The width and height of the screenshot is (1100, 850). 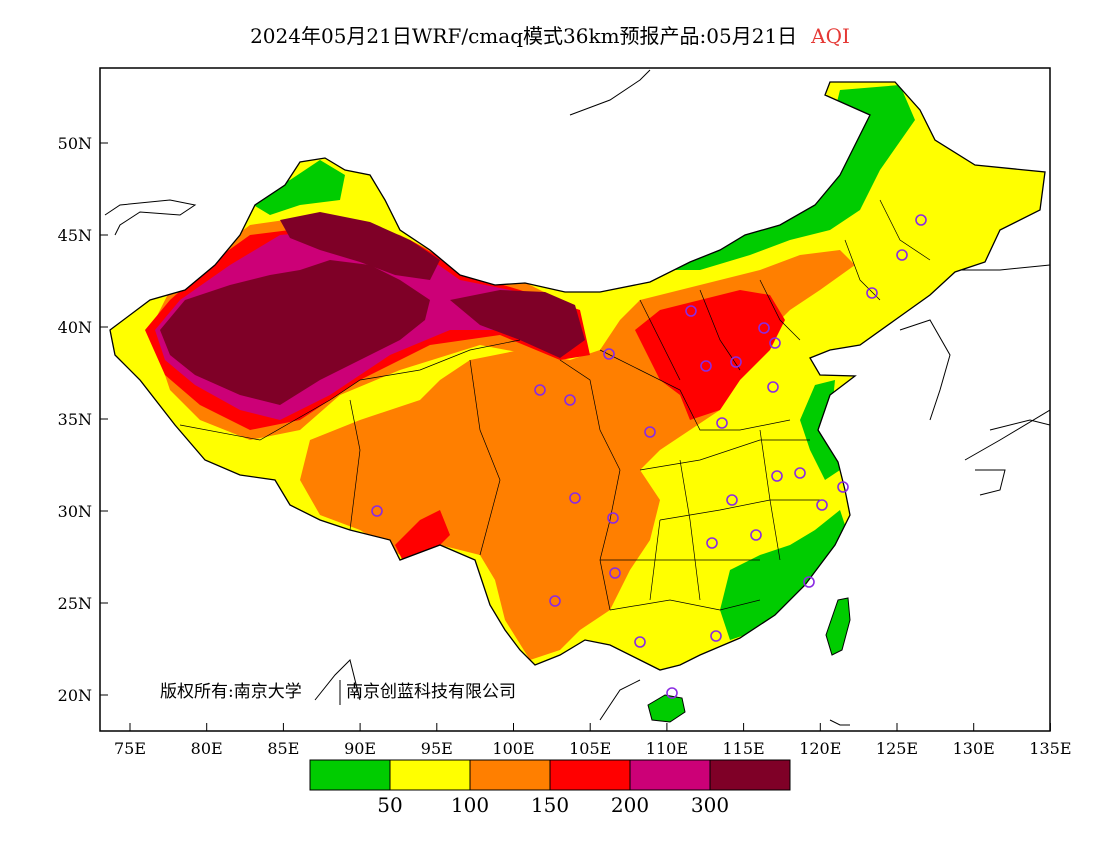 What do you see at coordinates (666, 708) in the screenshot?
I see `hainan-island` at bounding box center [666, 708].